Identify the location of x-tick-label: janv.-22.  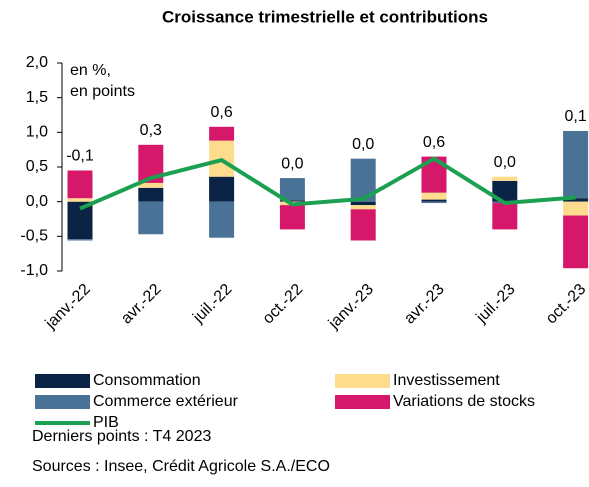
(68, 307).